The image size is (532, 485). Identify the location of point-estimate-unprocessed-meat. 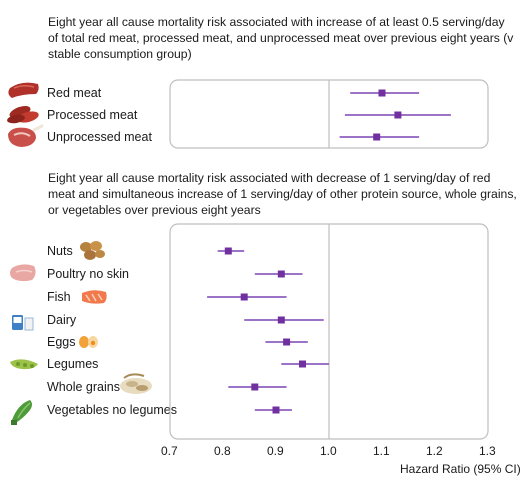
(377, 137).